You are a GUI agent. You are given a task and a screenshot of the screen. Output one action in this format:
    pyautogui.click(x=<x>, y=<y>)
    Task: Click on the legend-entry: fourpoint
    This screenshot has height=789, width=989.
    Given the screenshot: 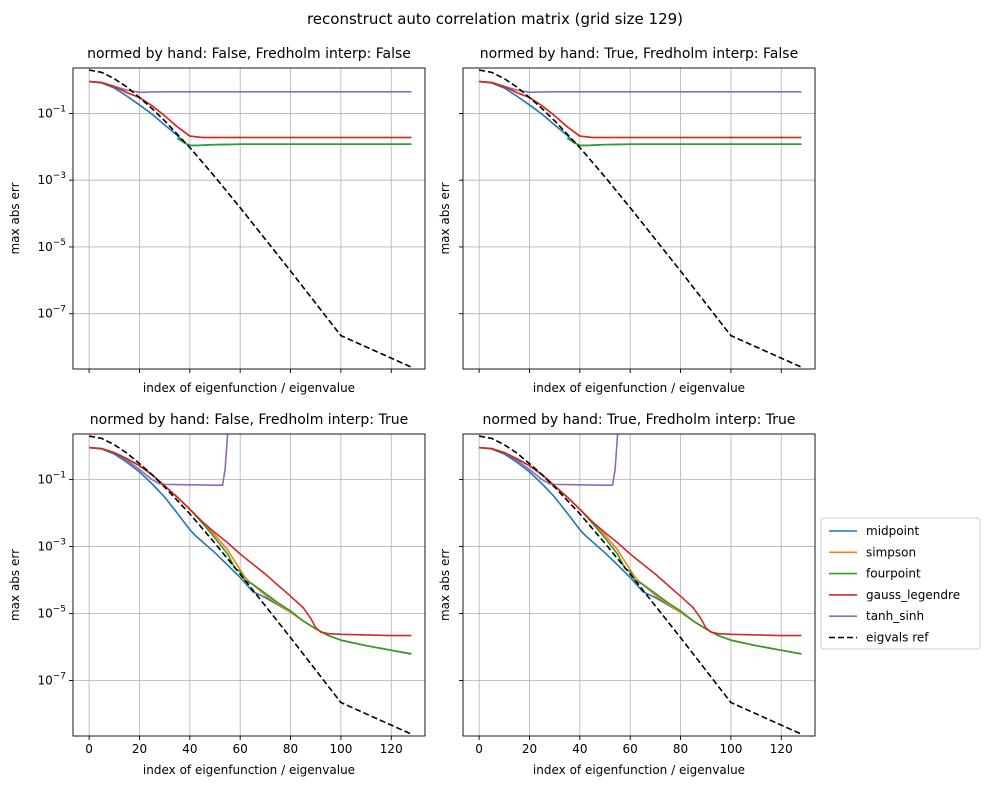 What is the action you would take?
    pyautogui.click(x=875, y=574)
    